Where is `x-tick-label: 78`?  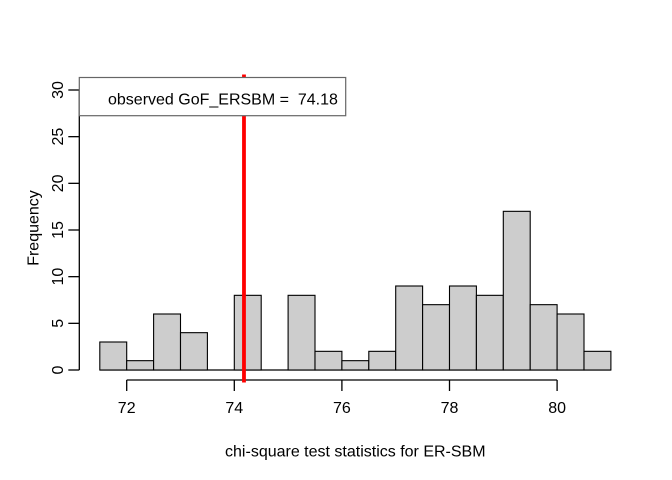
x-tick-label: 78 is located at coordinates (450, 408).